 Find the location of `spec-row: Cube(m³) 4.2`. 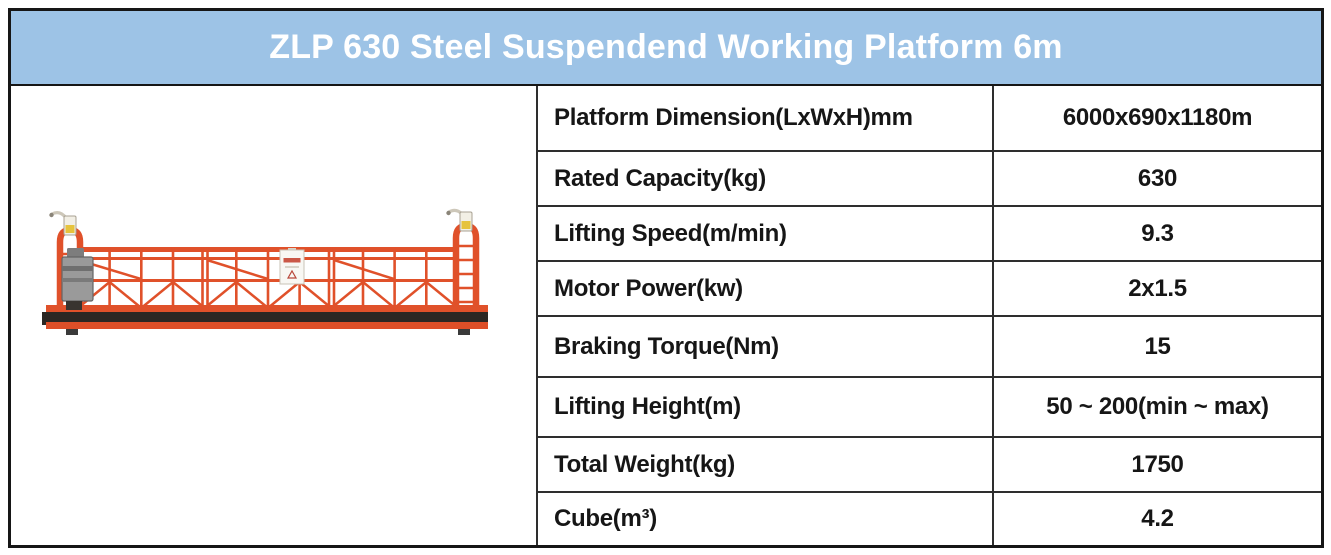

spec-row: Cube(m³) 4.2 is located at coordinates (929, 519).